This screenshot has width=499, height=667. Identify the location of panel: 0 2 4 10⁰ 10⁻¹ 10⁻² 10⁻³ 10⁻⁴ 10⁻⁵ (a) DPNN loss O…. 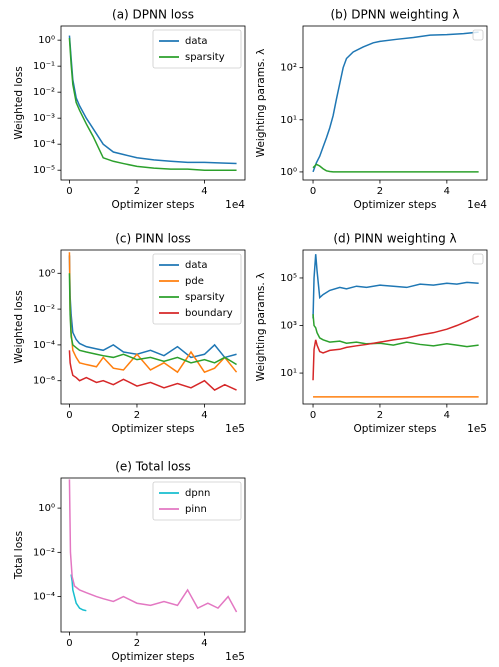
(129, 109).